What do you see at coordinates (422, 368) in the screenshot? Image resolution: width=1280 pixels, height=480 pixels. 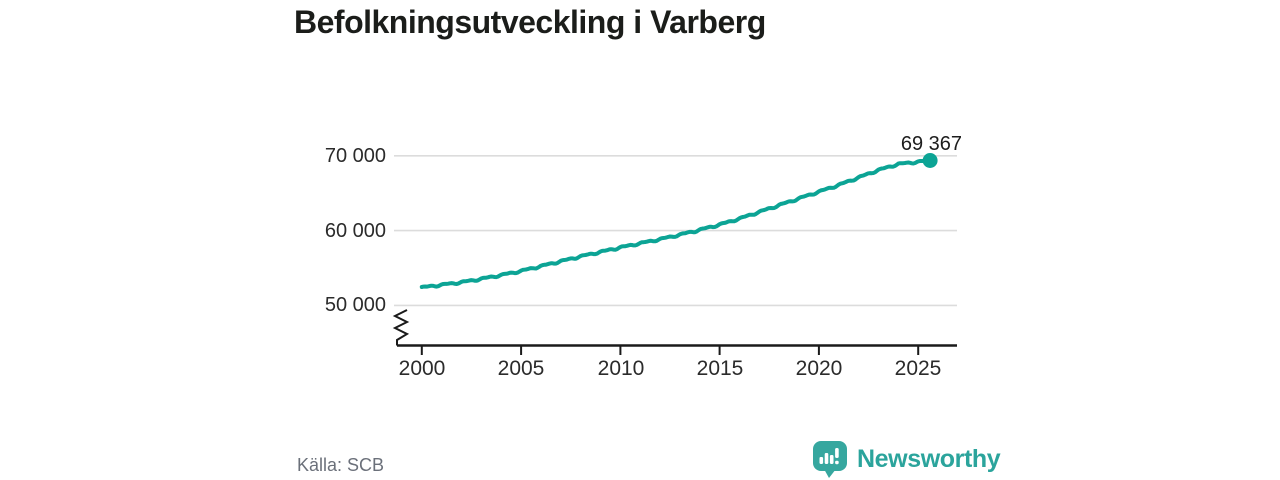 I see `x-axis-label-2000: 2000` at bounding box center [422, 368].